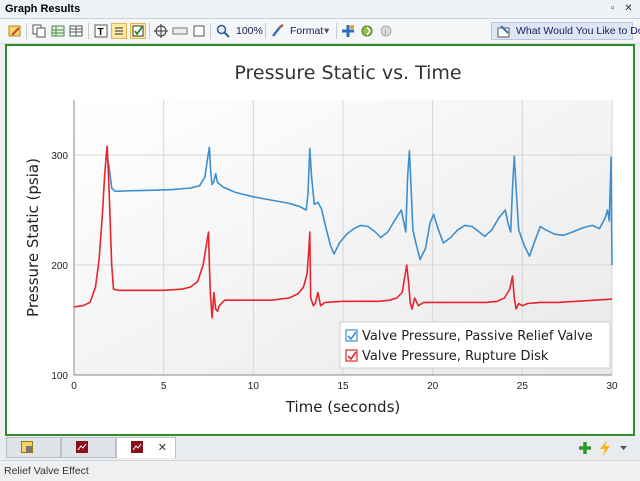 This screenshot has height=481, width=640. What do you see at coordinates (33, 447) in the screenshot?
I see `tab-data-table` at bounding box center [33, 447].